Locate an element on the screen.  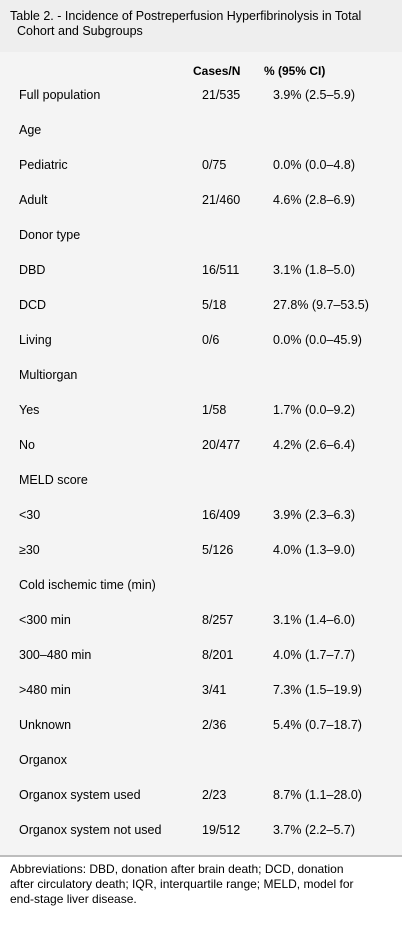
table-row: Pediatric 0/75 0.0% (0.0–4.8) is located at coordinates (201, 165).